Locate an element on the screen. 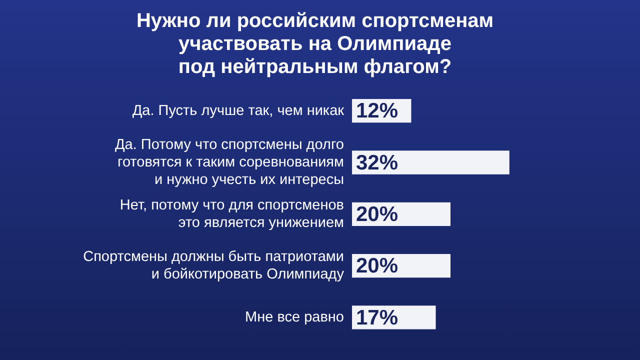  data-label: 32% is located at coordinates (377, 162).